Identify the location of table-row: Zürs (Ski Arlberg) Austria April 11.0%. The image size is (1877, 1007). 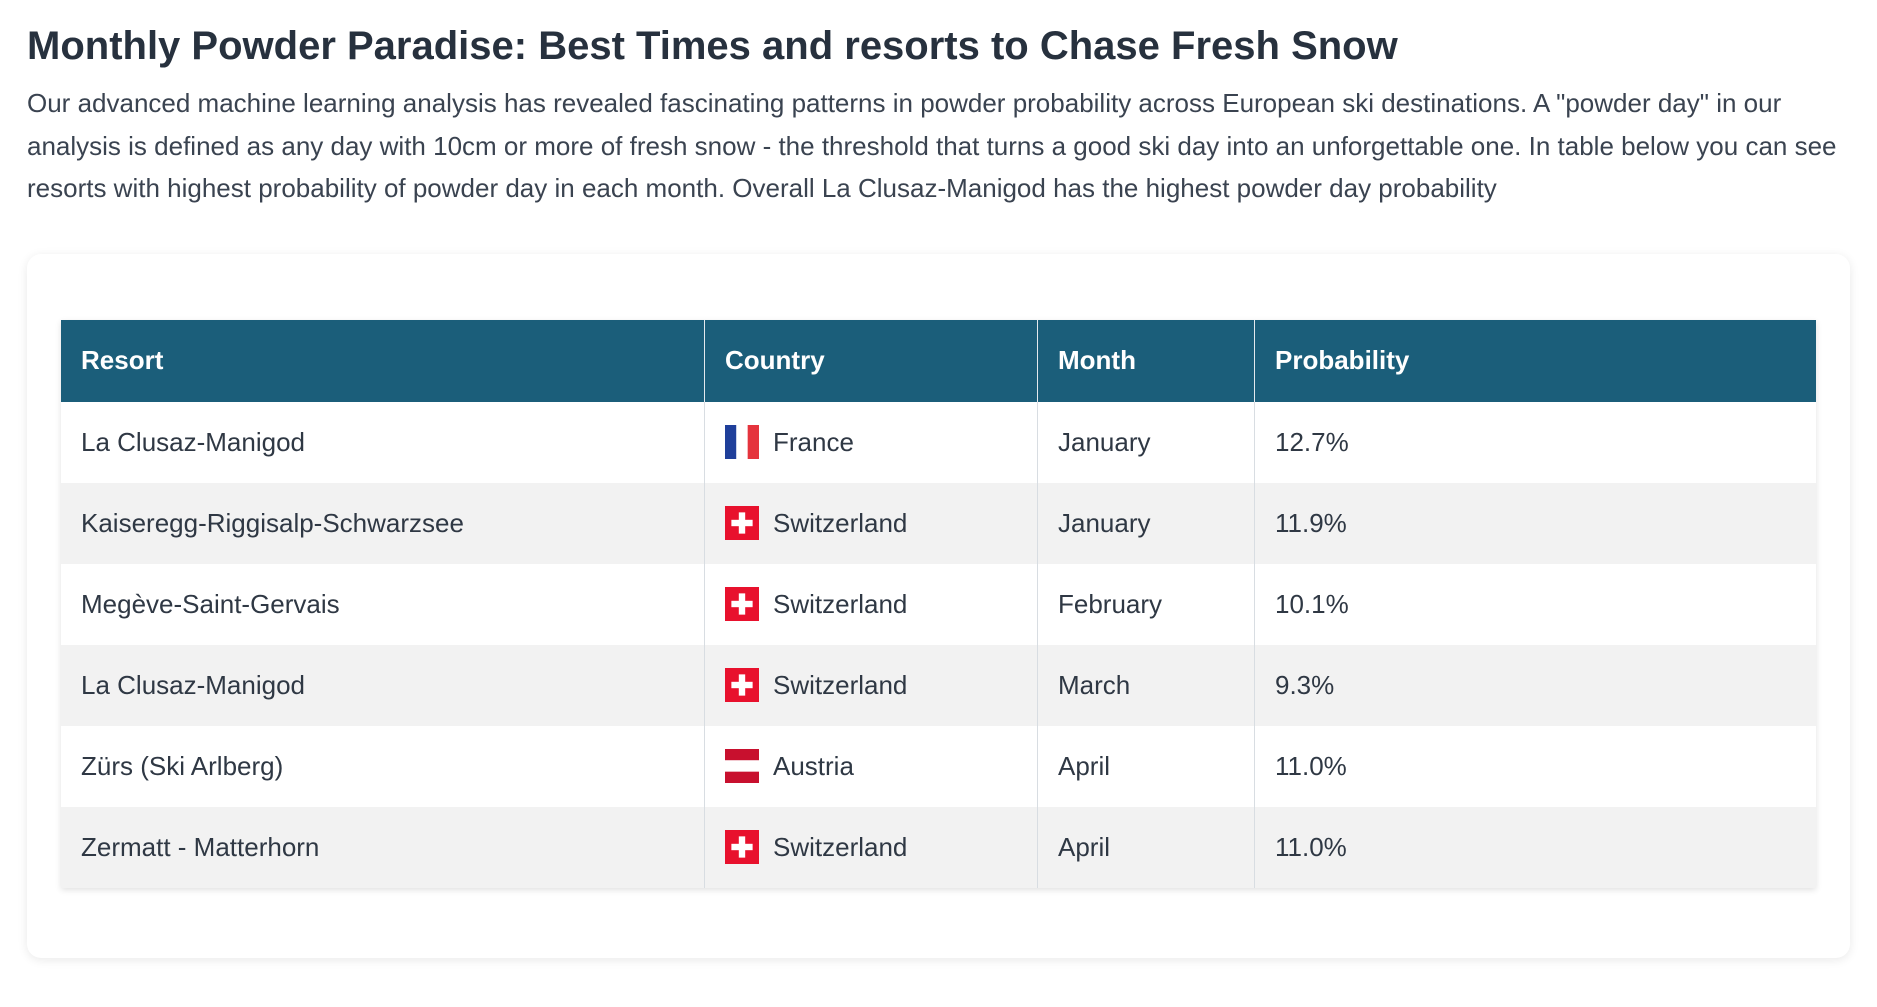
(938, 766).